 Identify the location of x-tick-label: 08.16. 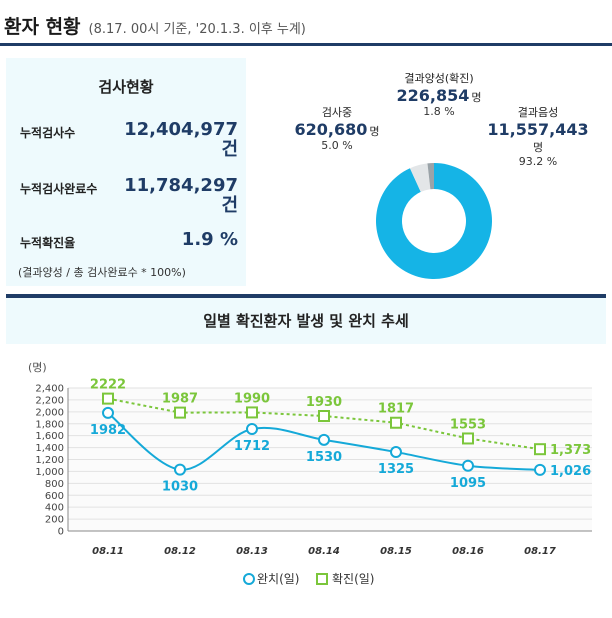
(468, 551).